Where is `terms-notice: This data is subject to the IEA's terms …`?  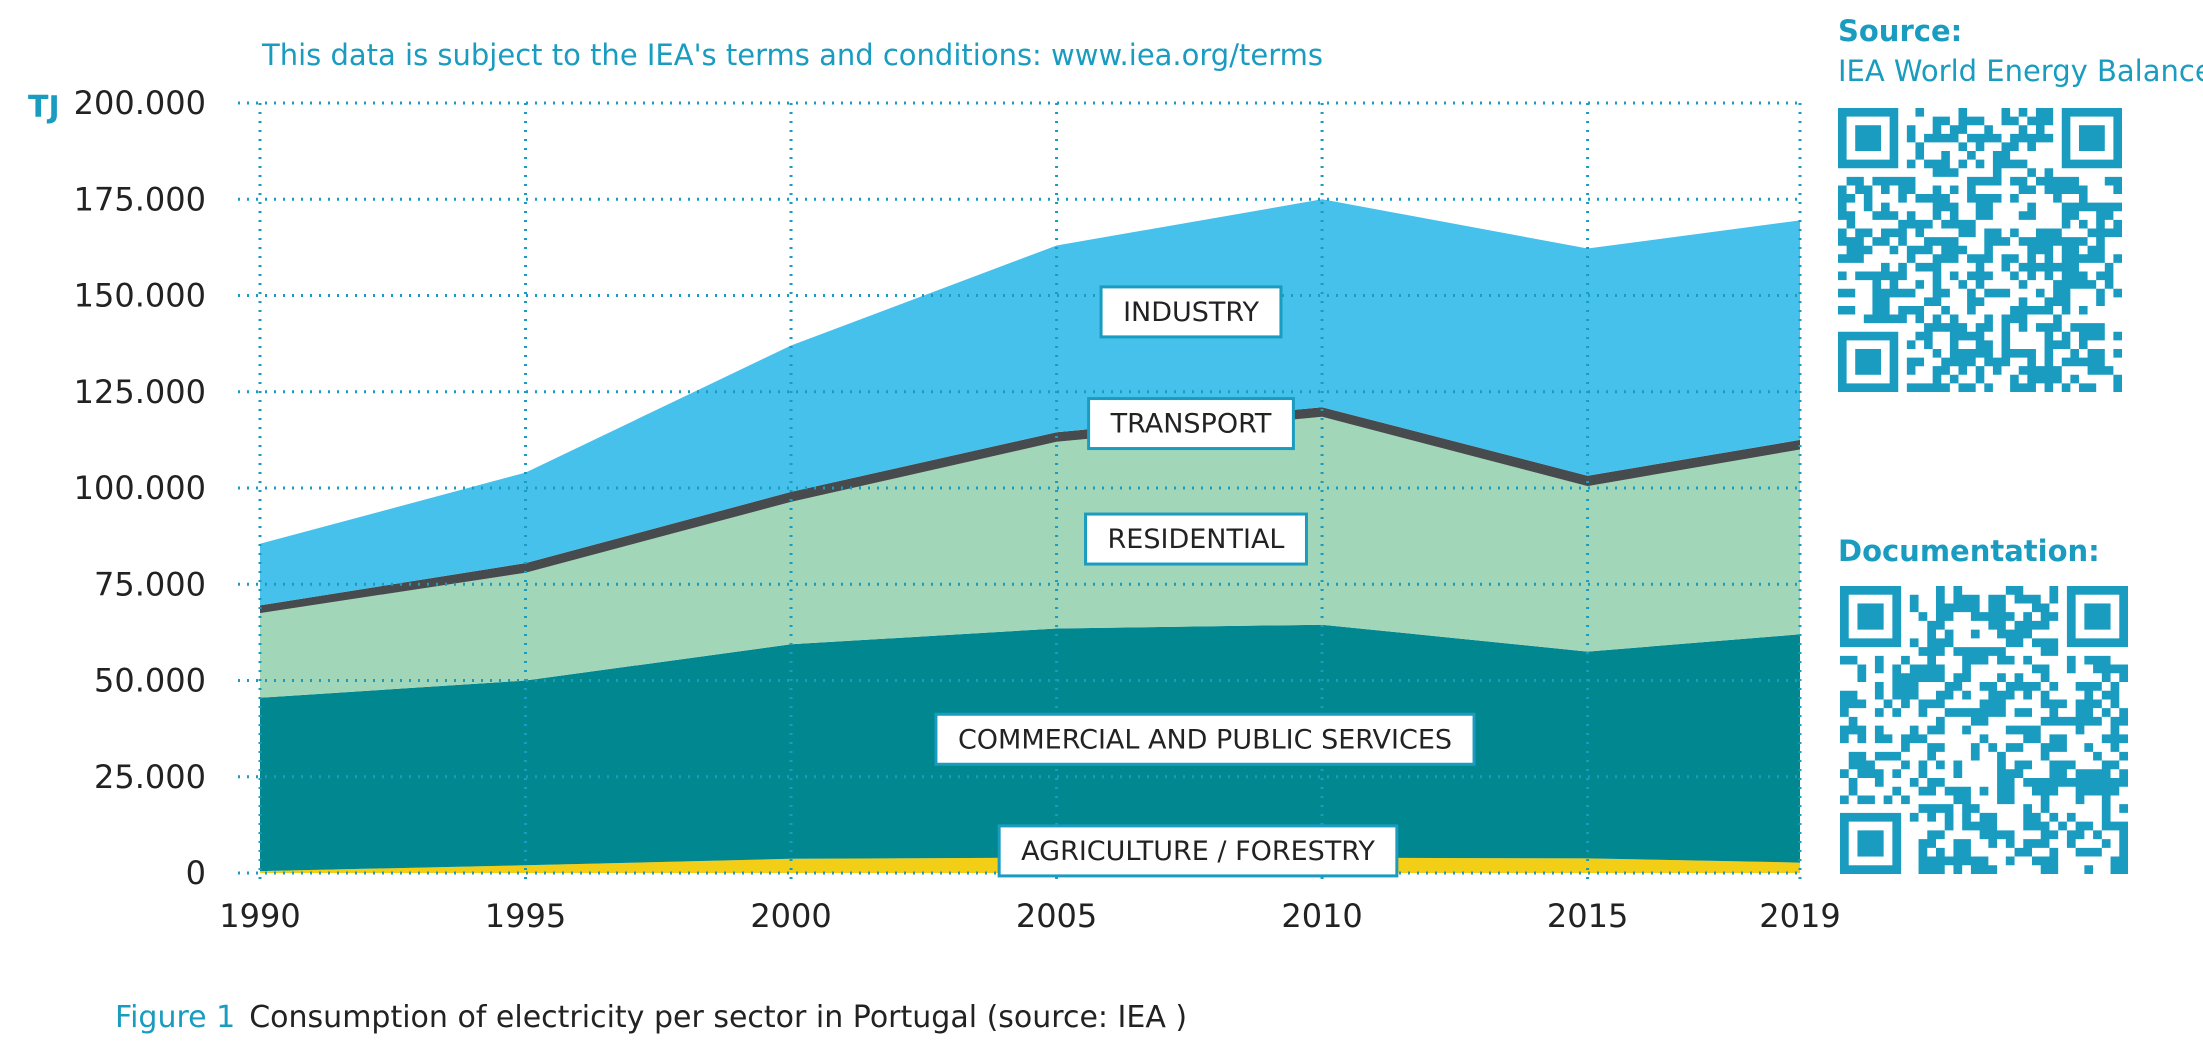
terms-notice: This data is subject to the IEA's terms … is located at coordinates (792, 55).